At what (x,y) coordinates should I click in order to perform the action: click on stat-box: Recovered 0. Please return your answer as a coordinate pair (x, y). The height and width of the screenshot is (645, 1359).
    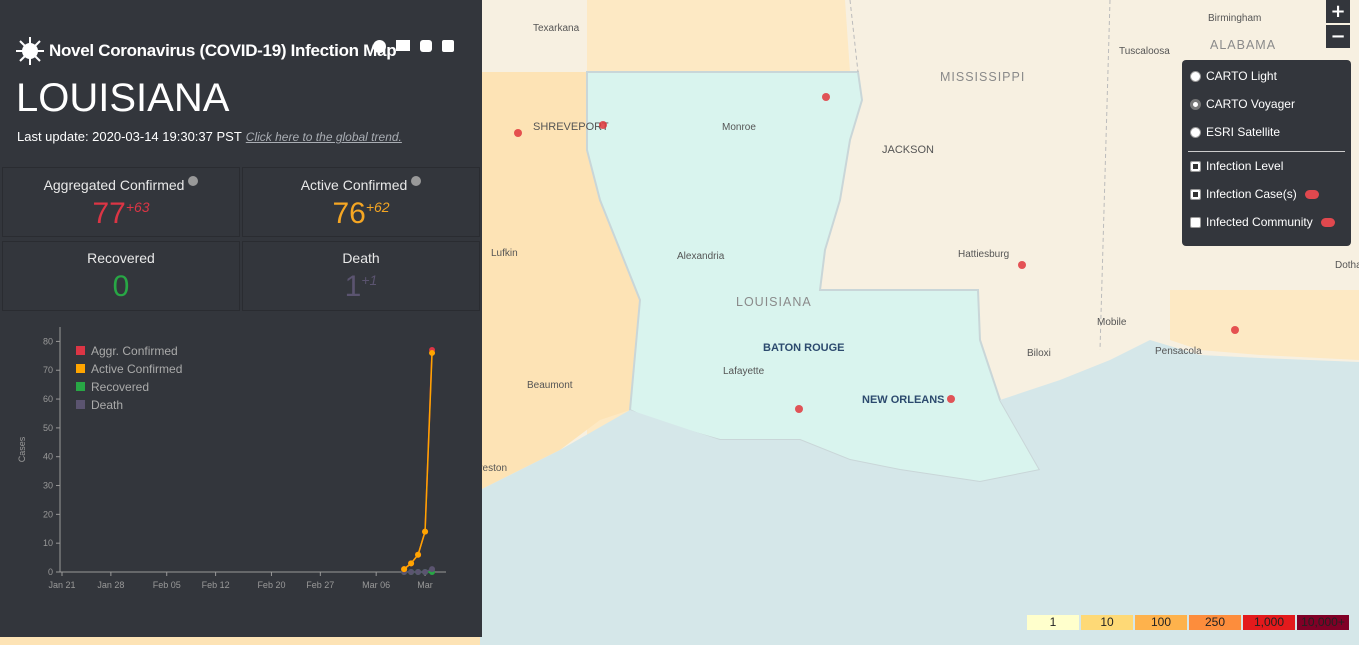
    Looking at the image, I should click on (121, 276).